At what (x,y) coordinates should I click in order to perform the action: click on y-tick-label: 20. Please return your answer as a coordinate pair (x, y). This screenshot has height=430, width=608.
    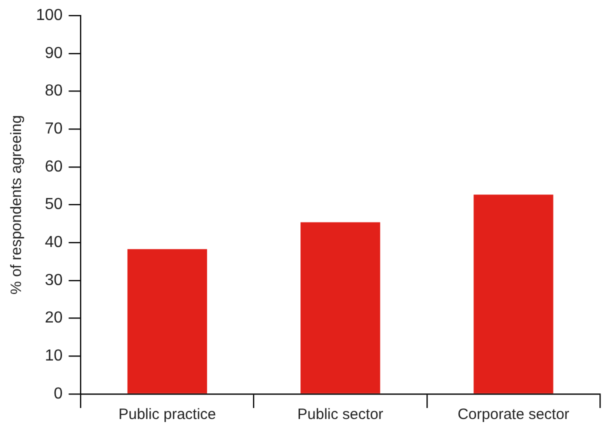
    Looking at the image, I should click on (53, 318).